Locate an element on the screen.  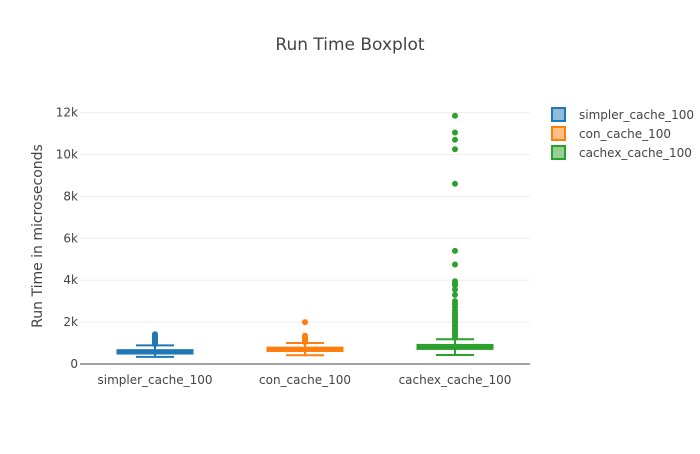
y-axis-ticks: 0 2k 4k 6k 8k 10k 12k is located at coordinates (67, 238).